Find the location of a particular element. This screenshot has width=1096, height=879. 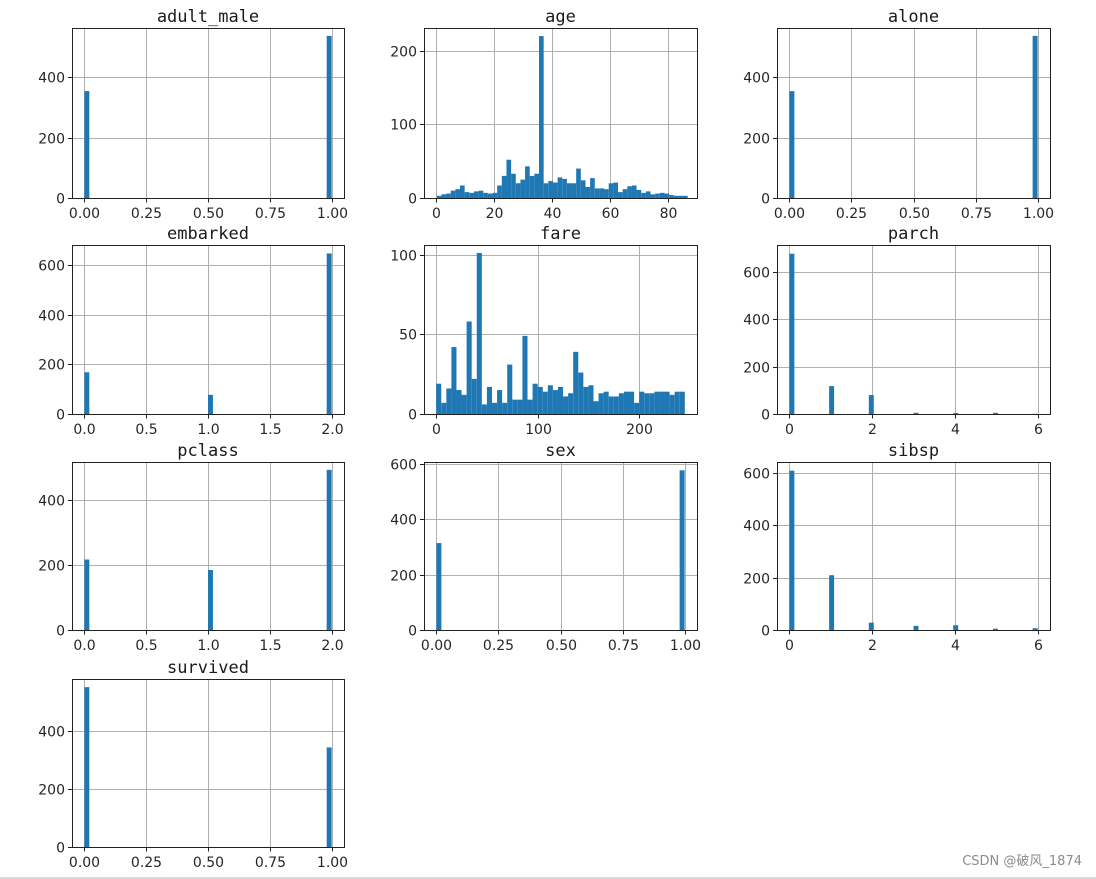

subplot-embarked: 0.0 0.5 1.0 1.5 2.0 0 200 400 600 embarked is located at coordinates (191, 331).